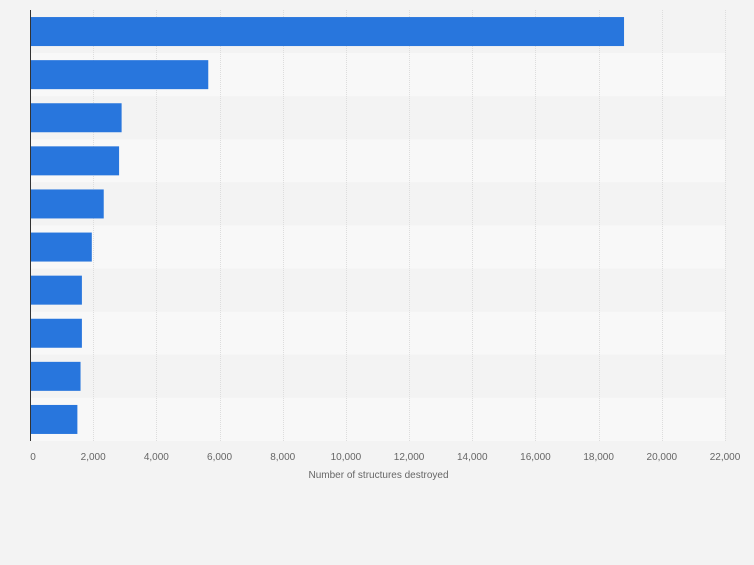 The image size is (754, 565). Describe the element at coordinates (378, 475) in the screenshot. I see `x-axis-label: Number of structures destroyed` at that location.